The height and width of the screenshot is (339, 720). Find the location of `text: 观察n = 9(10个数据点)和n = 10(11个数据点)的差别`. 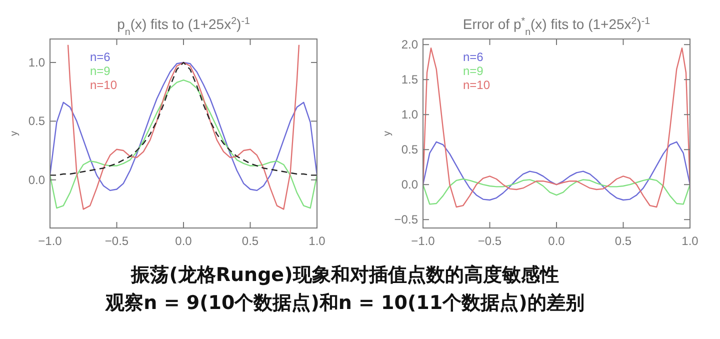

text: 观察n = 9(10个数据点)和n = 10(11个数据点)的差别 is located at coordinates (344, 303).